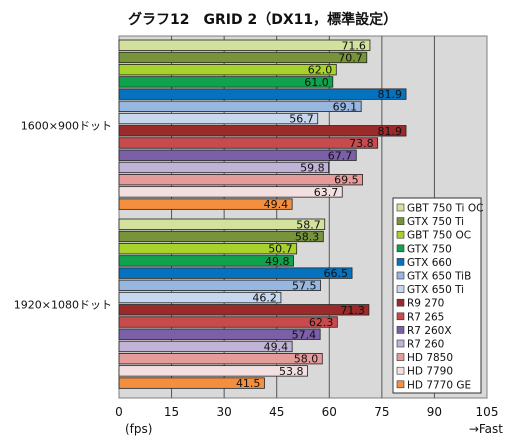 This screenshot has width=512, height=442. What do you see at coordinates (63, 216) in the screenshot?
I see `category-labels: 1600×900ドット 1920×1080ドット` at bounding box center [63, 216].